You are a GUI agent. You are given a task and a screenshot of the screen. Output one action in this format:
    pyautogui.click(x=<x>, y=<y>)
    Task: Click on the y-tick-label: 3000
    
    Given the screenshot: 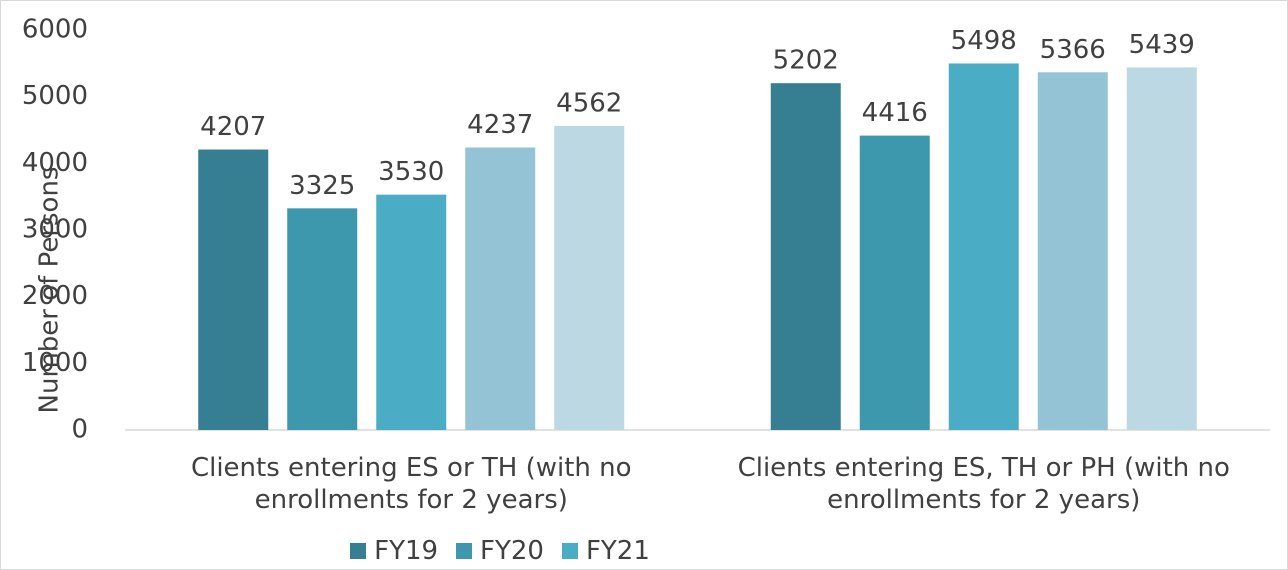 What is the action you would take?
    pyautogui.click(x=55, y=230)
    